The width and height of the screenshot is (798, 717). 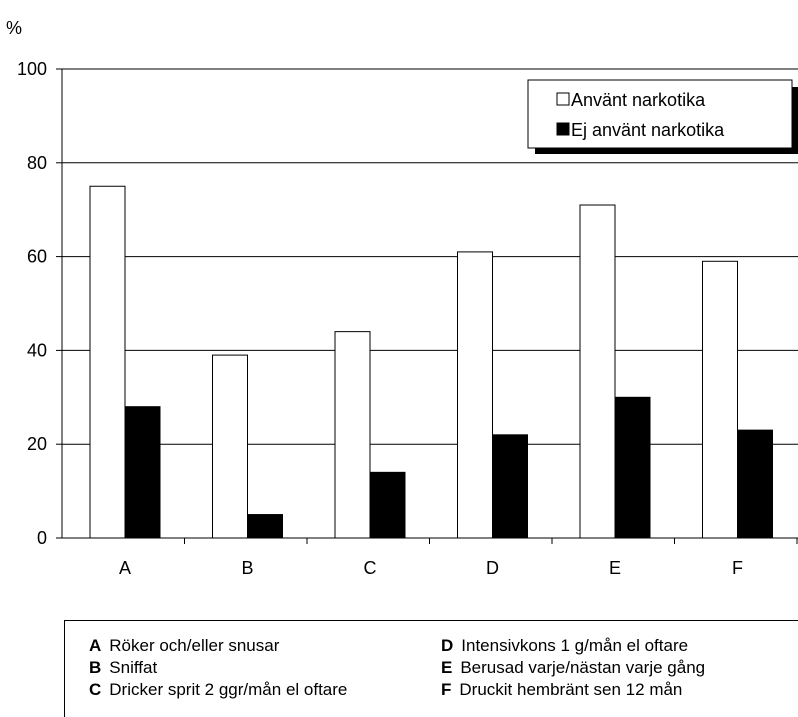 What do you see at coordinates (447, 667) in the screenshot?
I see `category-key-letter: E` at bounding box center [447, 667].